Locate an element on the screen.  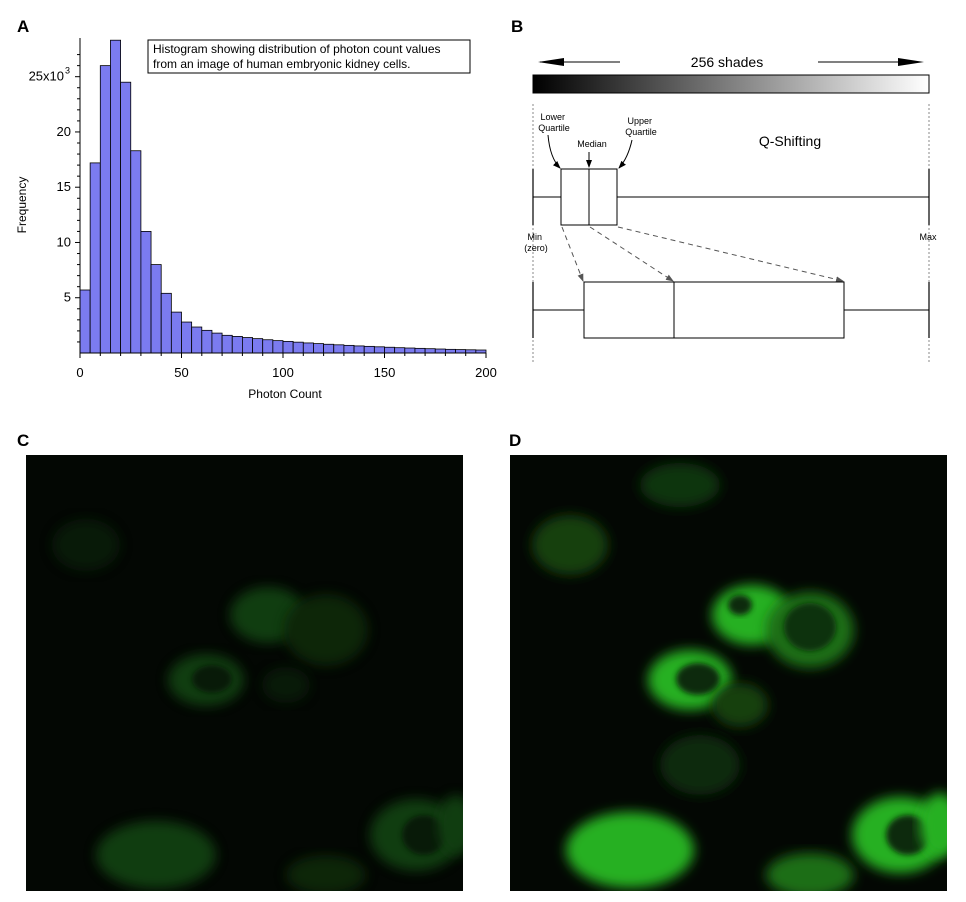
panel-label-a: A is located at coordinates (23, 26).